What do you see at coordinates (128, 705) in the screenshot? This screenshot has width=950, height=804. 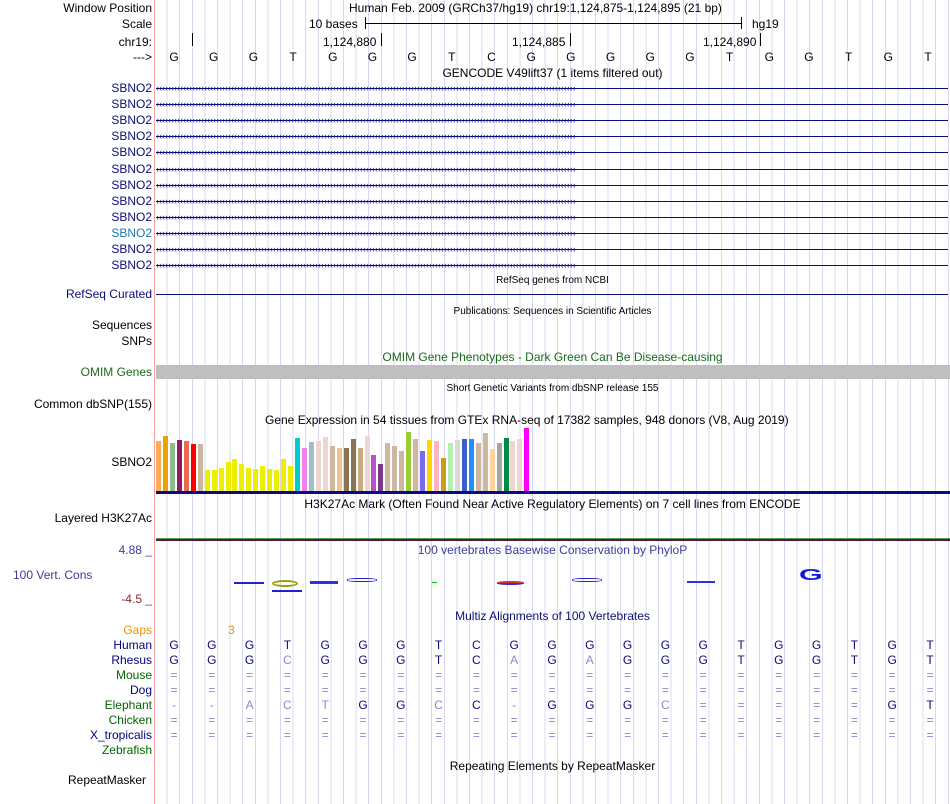 I see `species-label-elephant: Elephant` at bounding box center [128, 705].